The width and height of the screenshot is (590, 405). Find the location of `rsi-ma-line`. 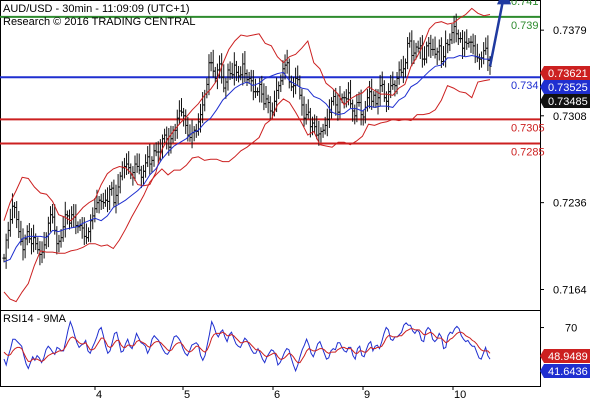

rsi-ma-line is located at coordinates (247, 346).